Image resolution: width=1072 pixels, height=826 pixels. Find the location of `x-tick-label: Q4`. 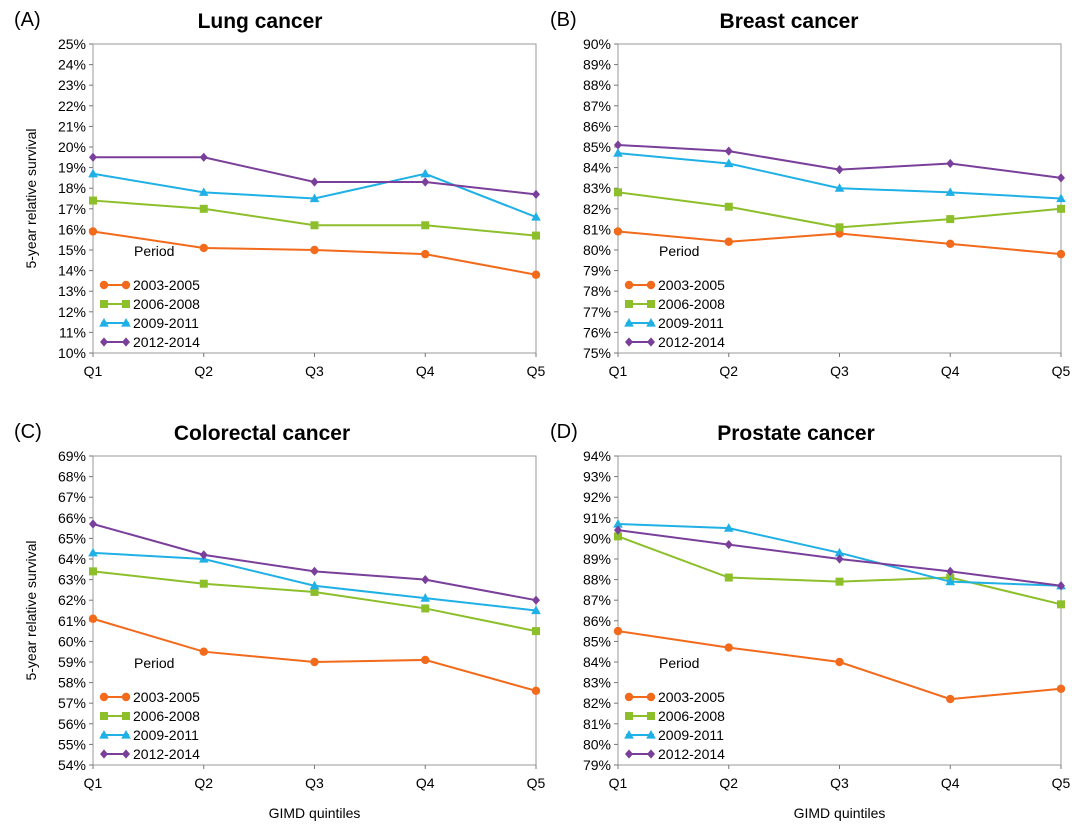

x-tick-label: Q4 is located at coordinates (950, 371).